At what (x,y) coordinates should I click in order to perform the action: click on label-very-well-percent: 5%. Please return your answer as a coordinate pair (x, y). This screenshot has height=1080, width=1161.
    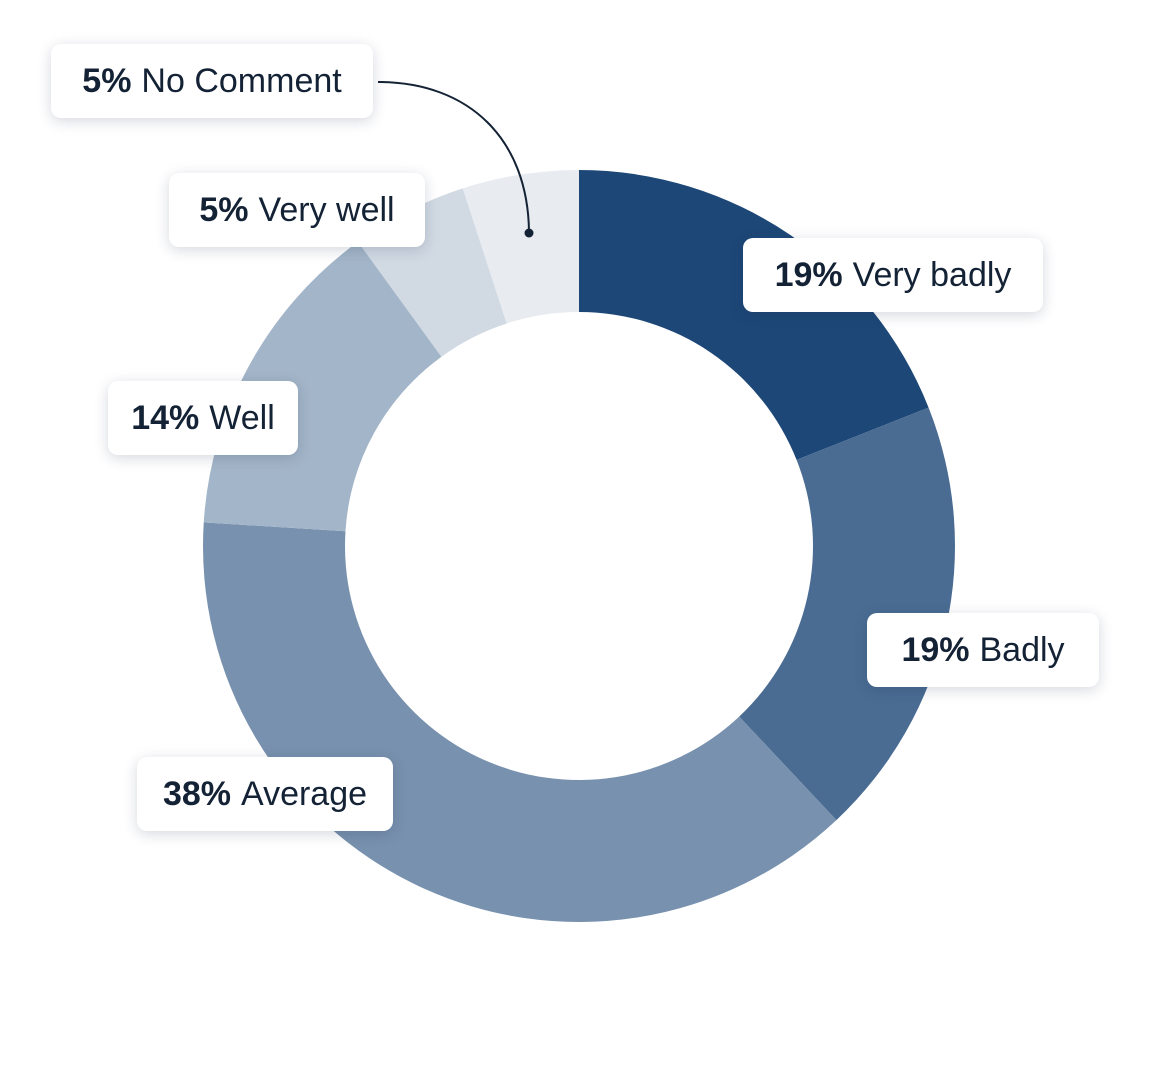
    Looking at the image, I should click on (224, 209).